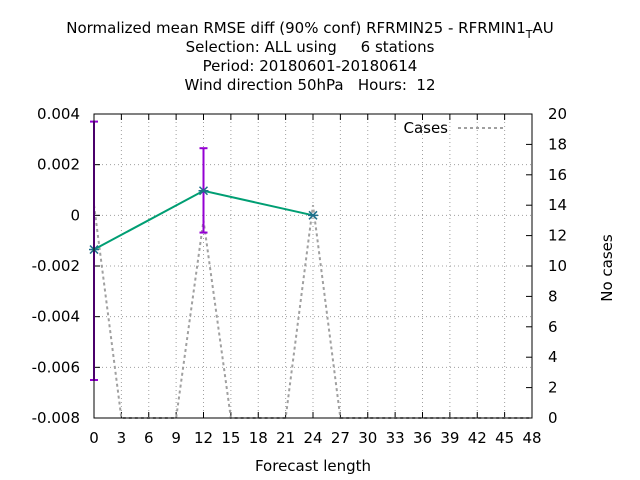 Image resolution: width=640 pixels, height=480 pixels. I want to click on x-tick-label: 24, so click(312, 438).